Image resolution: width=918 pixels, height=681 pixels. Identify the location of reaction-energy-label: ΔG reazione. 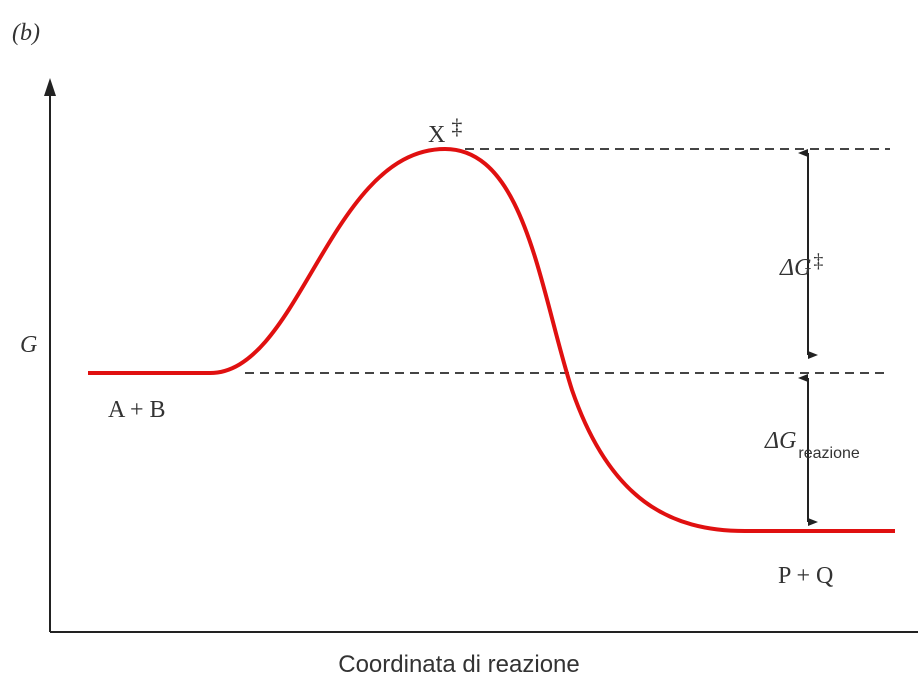
(812, 445).